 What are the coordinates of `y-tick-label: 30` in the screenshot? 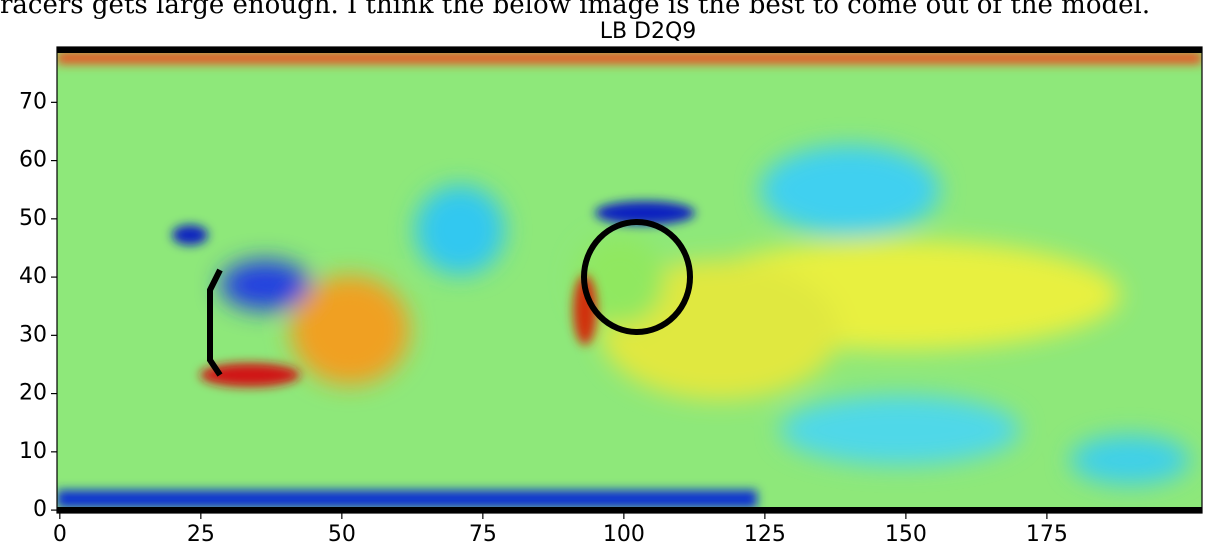 It's located at (33, 334).